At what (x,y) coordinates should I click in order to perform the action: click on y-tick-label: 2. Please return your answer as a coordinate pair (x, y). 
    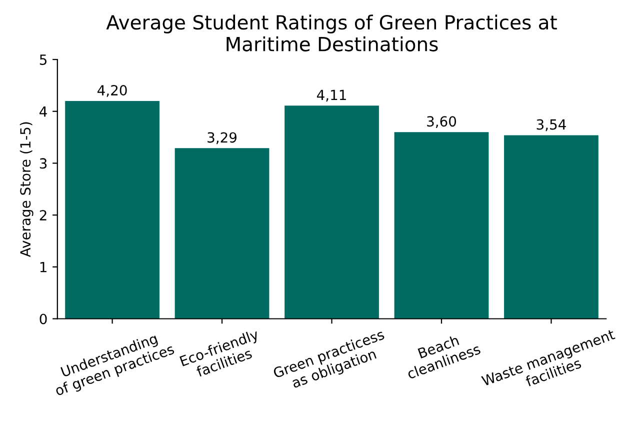
    Looking at the image, I should click on (43, 215).